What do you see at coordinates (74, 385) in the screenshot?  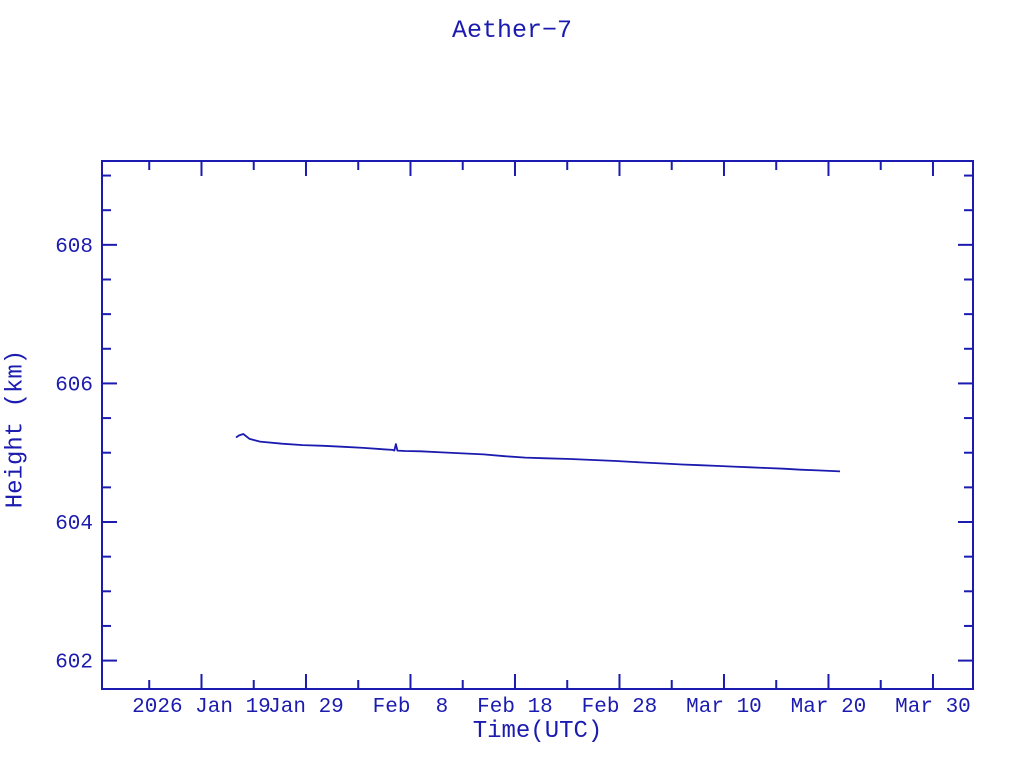 I see `y-tick-label: 606` at bounding box center [74, 385].